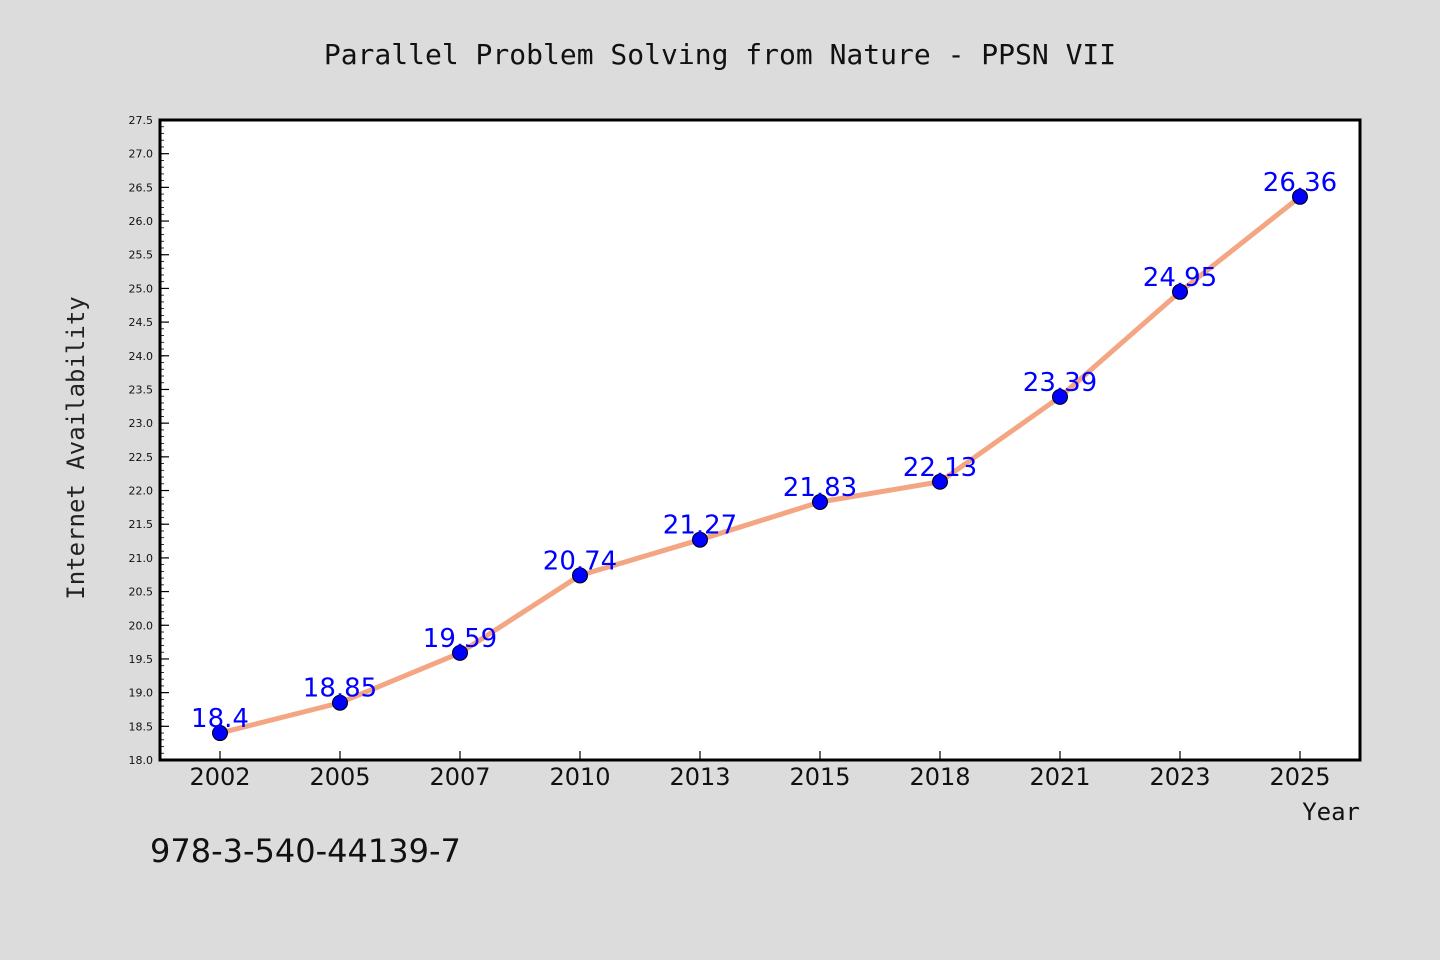  What do you see at coordinates (141, 558) in the screenshot?
I see `y-tick-label: 21.0` at bounding box center [141, 558].